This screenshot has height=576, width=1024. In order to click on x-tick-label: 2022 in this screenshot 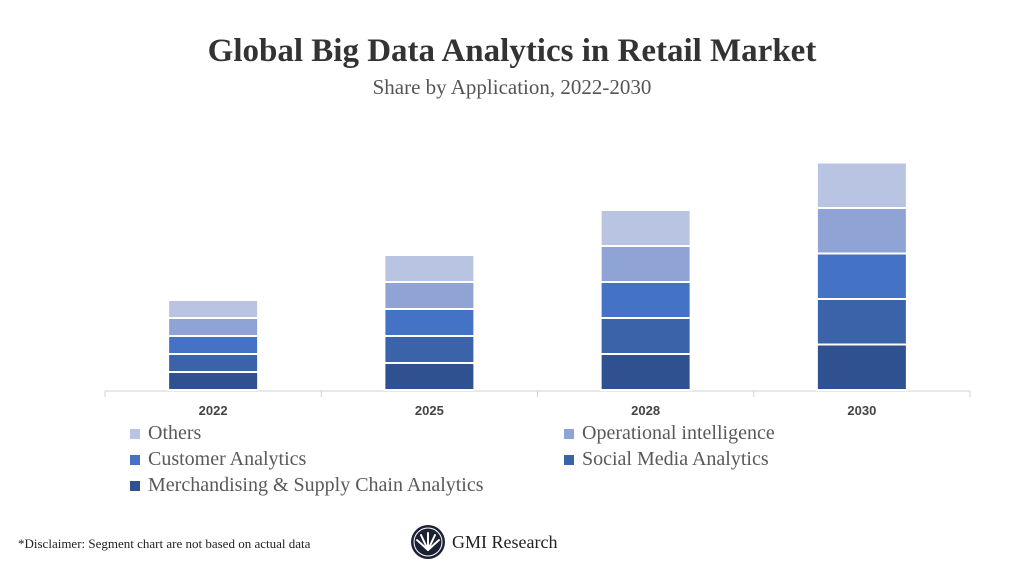, I will do `click(213, 410)`.